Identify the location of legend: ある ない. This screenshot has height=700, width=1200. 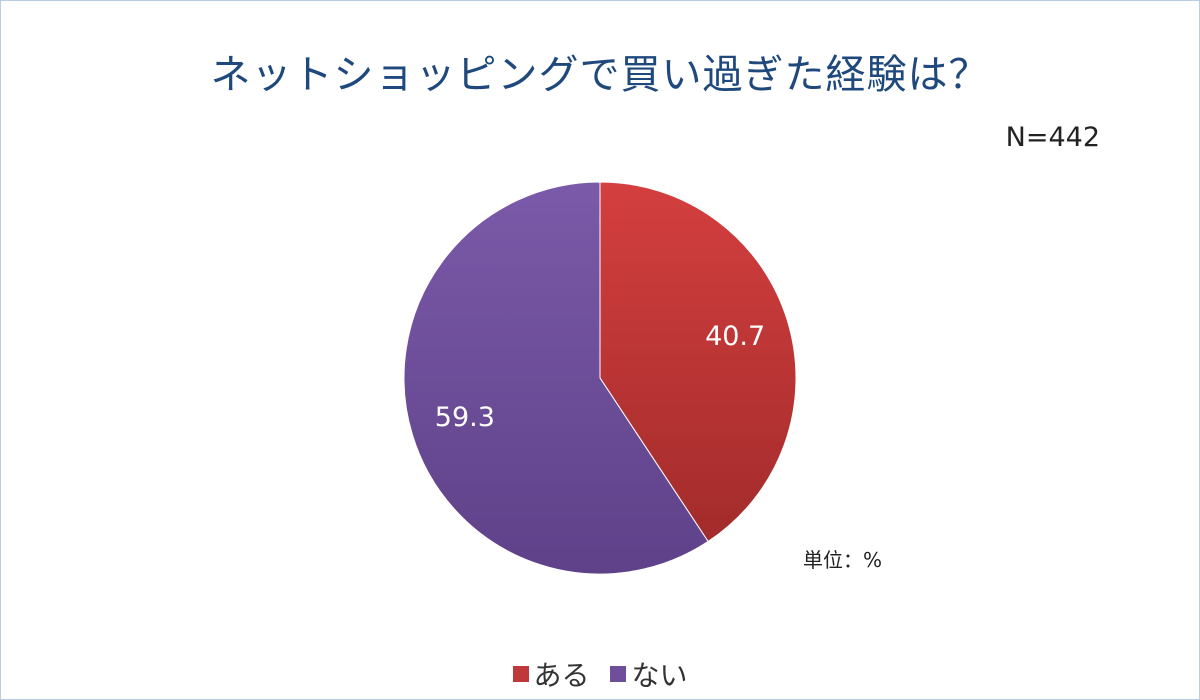
(600, 674).